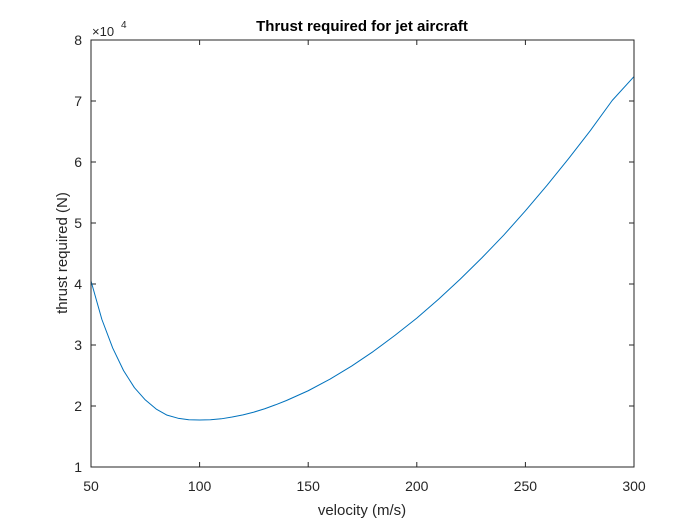  What do you see at coordinates (78, 101) in the screenshot?
I see `y-tick-label: 7` at bounding box center [78, 101].